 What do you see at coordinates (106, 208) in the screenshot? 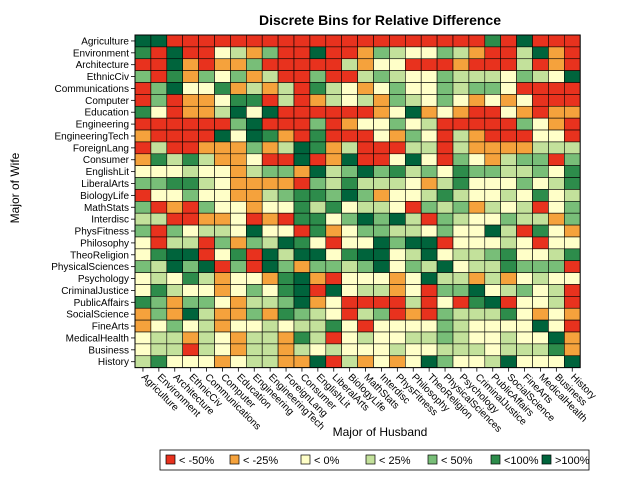
I see `y-tick-label: MathStats` at bounding box center [106, 208].